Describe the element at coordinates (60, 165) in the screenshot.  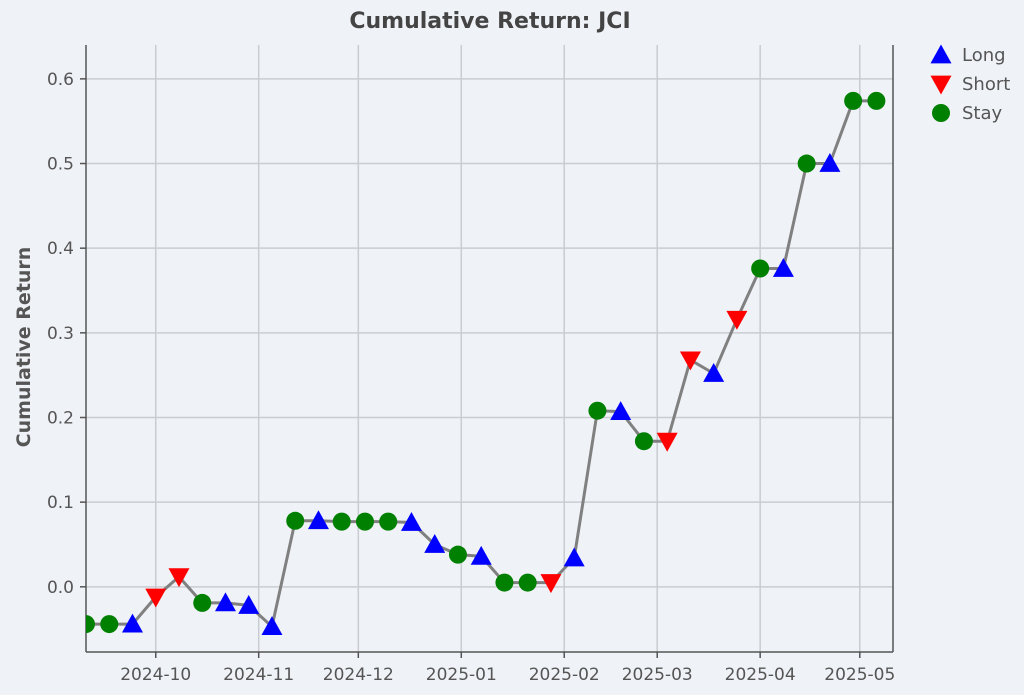
I see `y-tick-label: 0.5` at that location.